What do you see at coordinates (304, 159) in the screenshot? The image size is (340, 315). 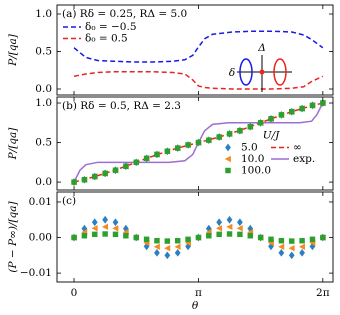 I see `legend-label: exp.` at bounding box center [304, 159].